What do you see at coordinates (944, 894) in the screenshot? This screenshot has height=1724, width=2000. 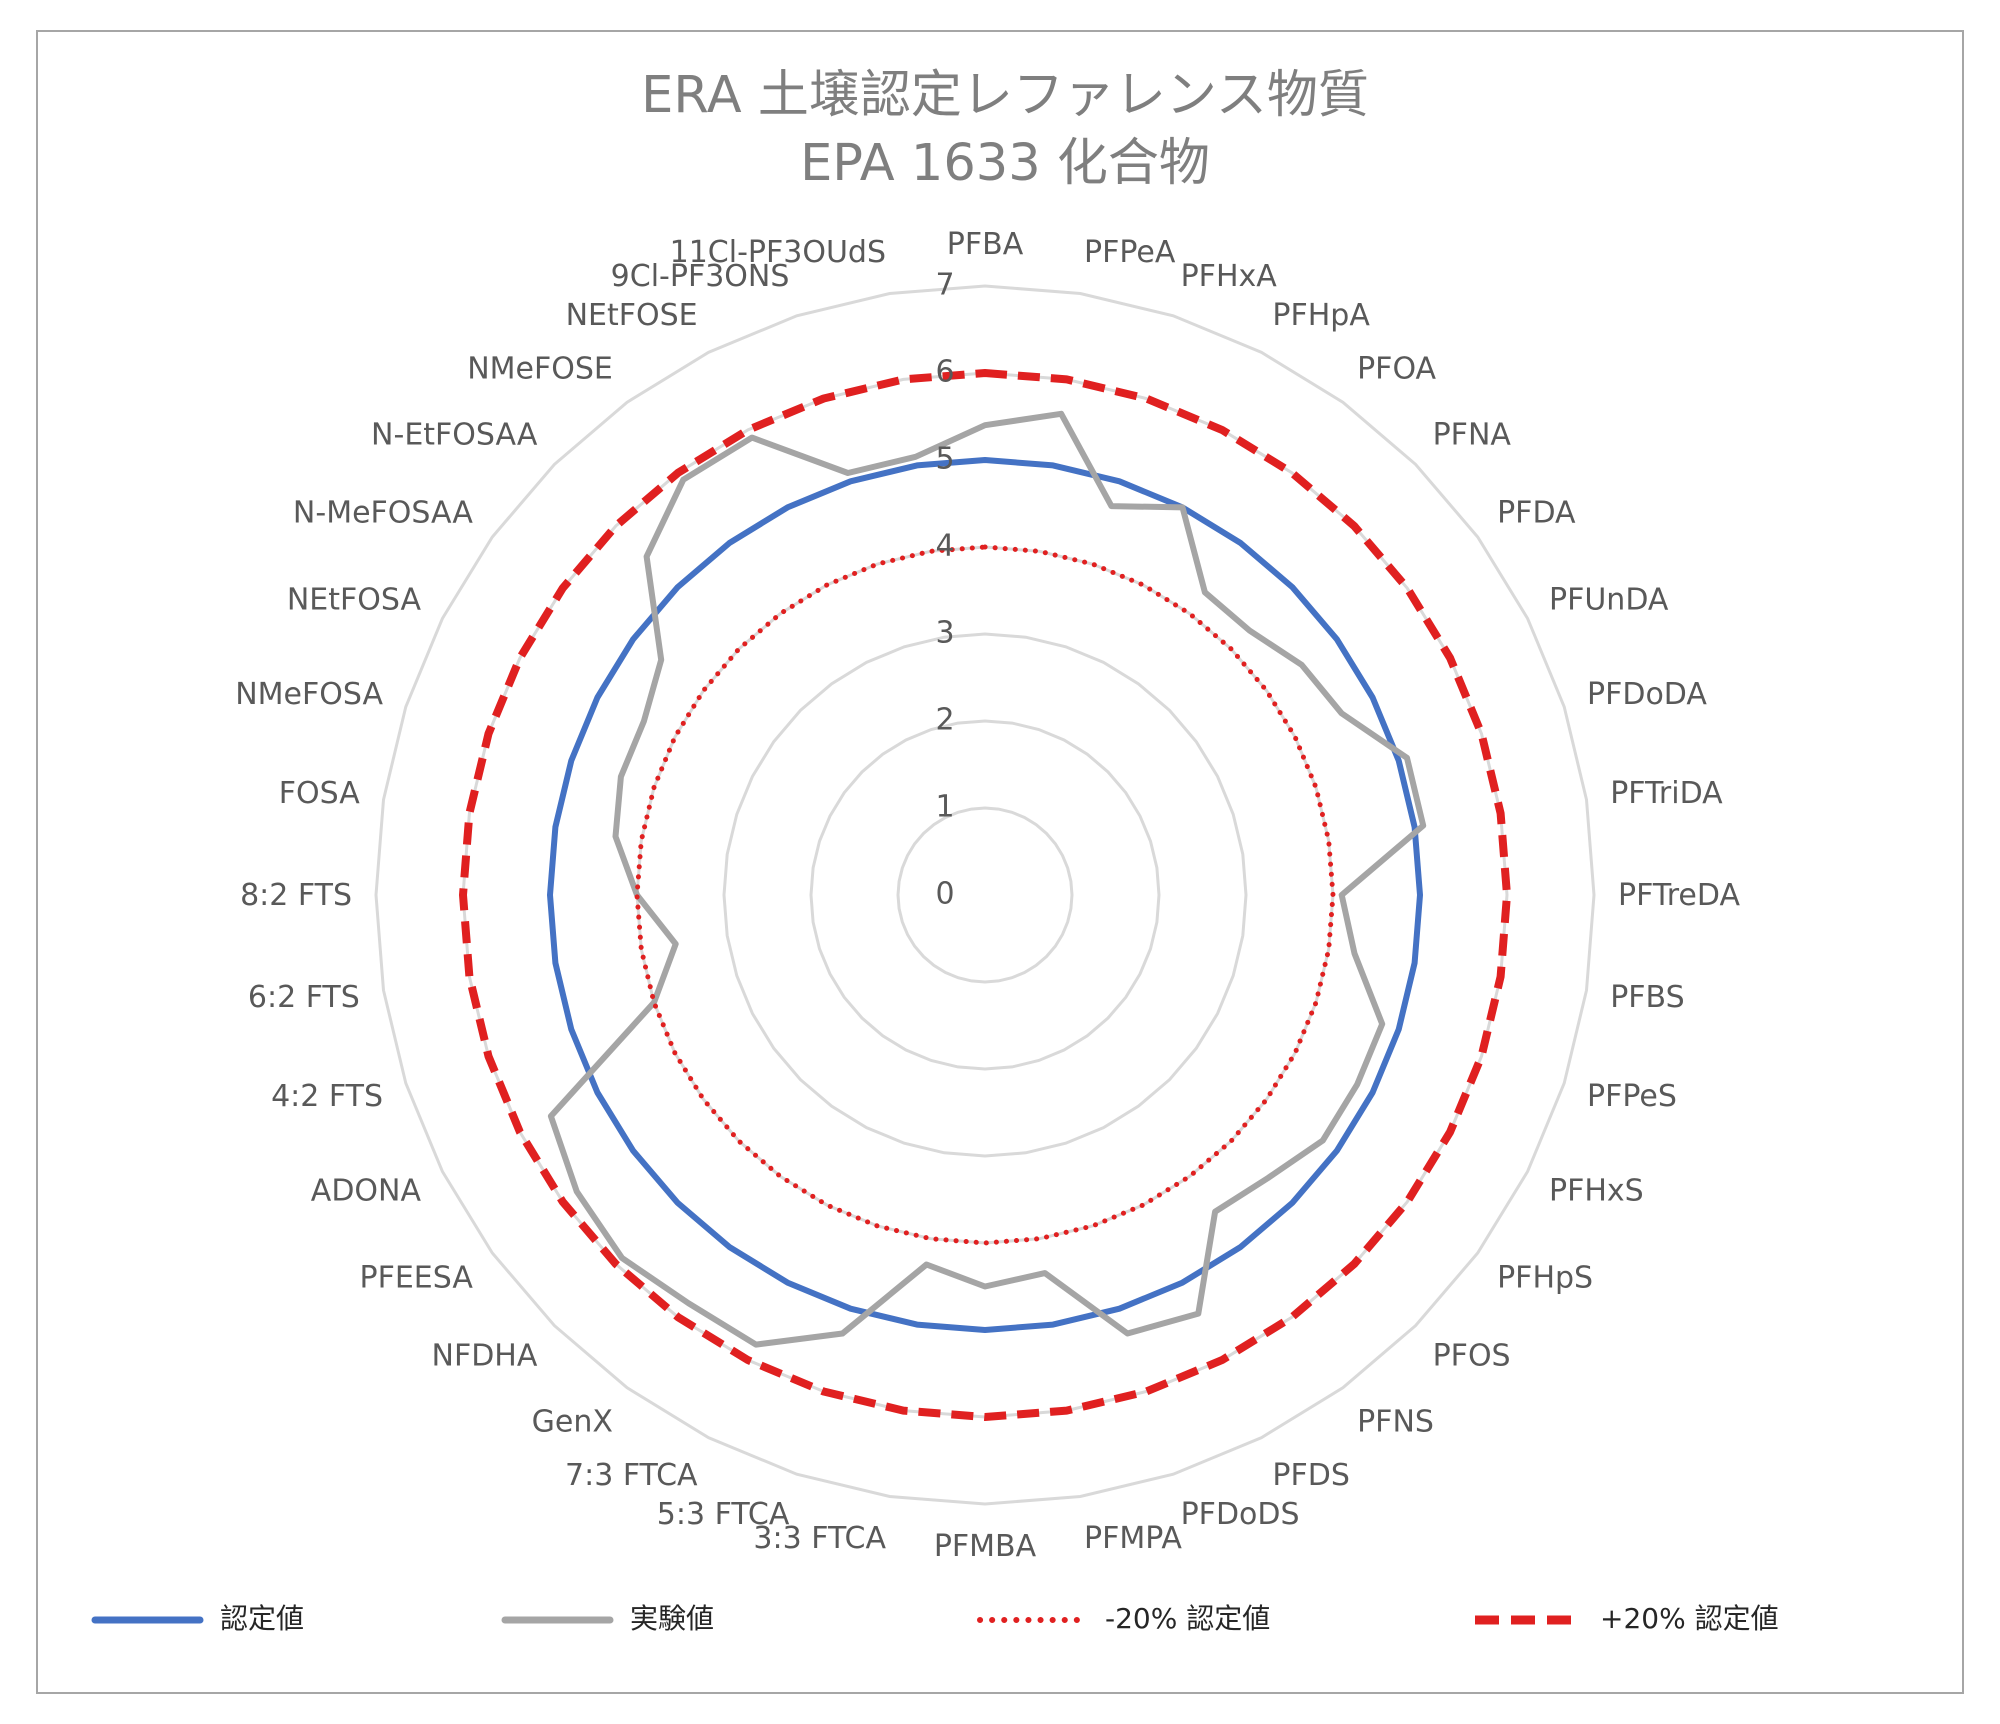 I see `tick-label-0: 0` at bounding box center [944, 894].